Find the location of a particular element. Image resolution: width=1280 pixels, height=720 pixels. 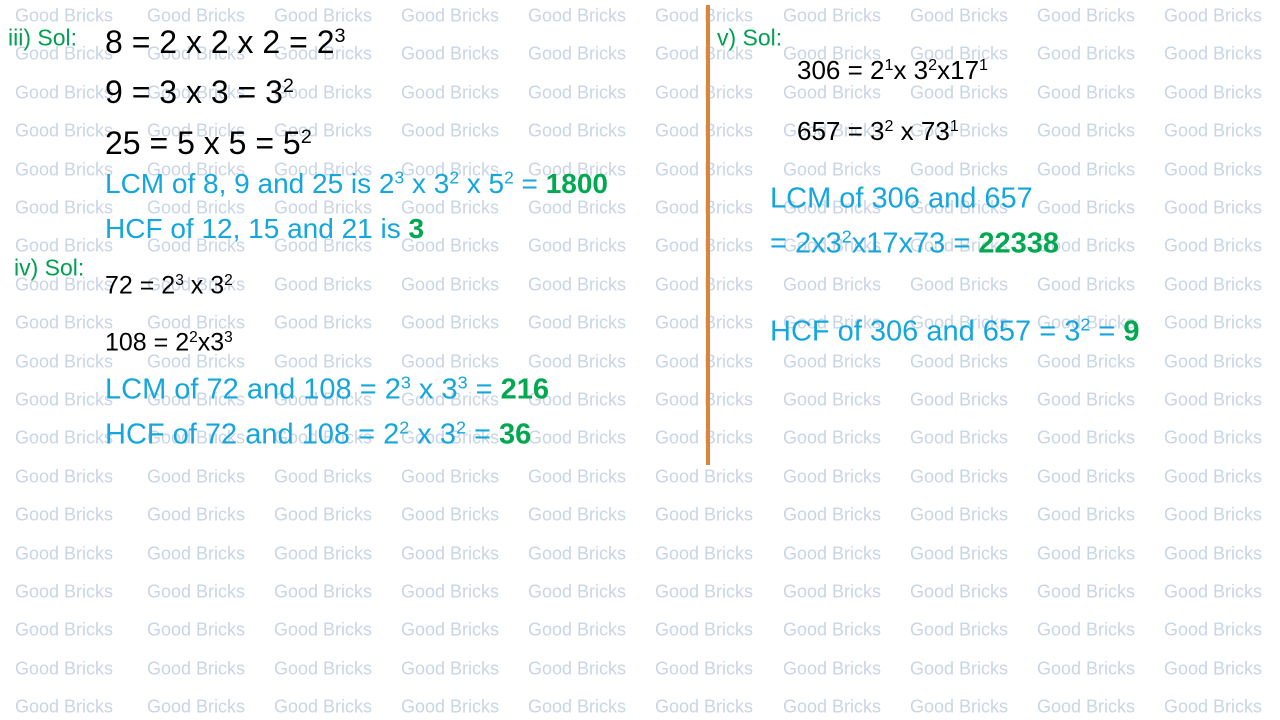

answer: 3 is located at coordinates (416, 228).